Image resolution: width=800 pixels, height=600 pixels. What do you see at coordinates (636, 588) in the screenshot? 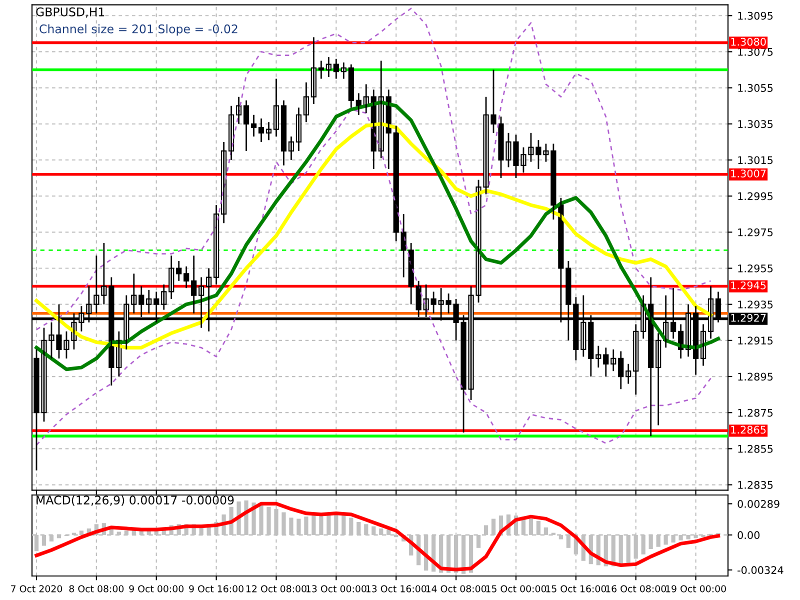
I see `x-tick-label: 16 Oct 08:00` at bounding box center [636, 588].